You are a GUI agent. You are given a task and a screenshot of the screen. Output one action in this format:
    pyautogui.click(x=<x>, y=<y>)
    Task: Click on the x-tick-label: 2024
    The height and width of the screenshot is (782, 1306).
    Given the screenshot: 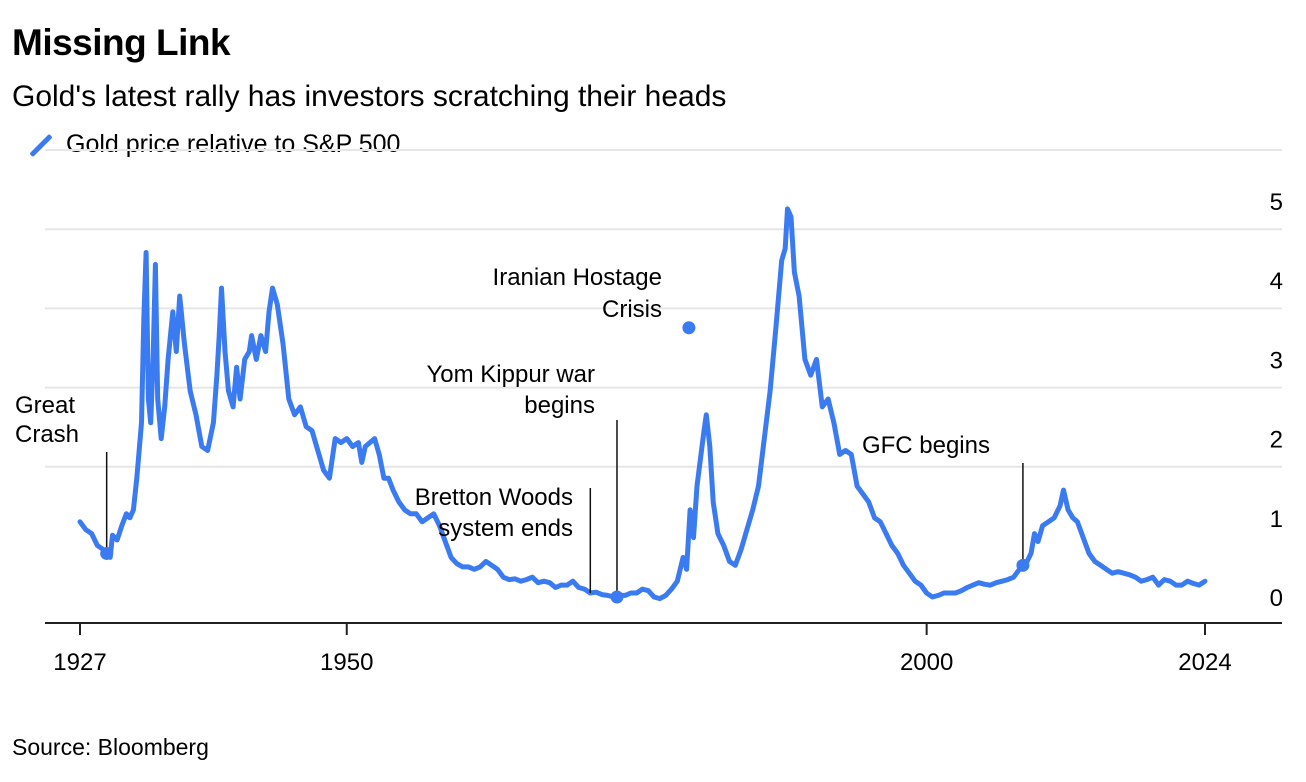 What is the action you would take?
    pyautogui.click(x=1204, y=662)
    